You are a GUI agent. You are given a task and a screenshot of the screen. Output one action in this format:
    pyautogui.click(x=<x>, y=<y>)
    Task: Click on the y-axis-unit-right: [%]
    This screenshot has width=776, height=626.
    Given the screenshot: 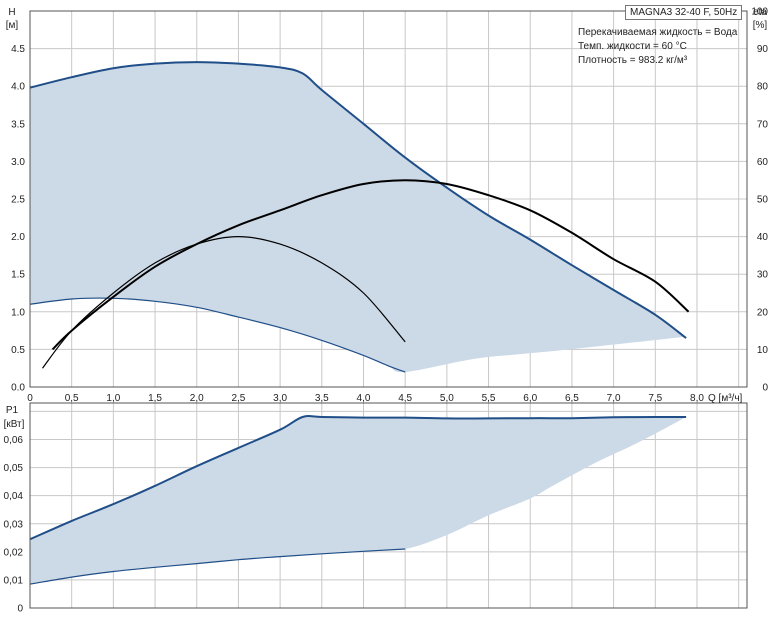 What is the action you would take?
    pyautogui.click(x=760, y=25)
    